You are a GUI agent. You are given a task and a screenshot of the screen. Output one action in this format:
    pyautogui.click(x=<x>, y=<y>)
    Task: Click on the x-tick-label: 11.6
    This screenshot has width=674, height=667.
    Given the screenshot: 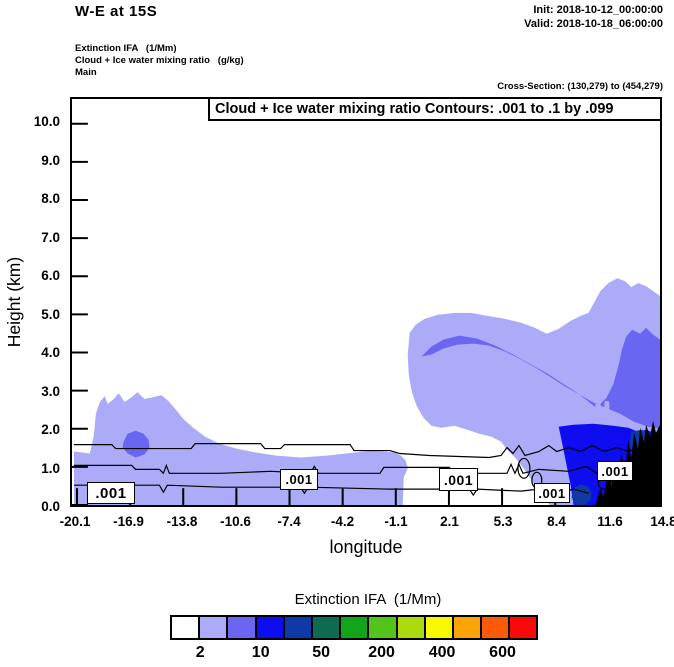 What is the action you would take?
    pyautogui.click(x=610, y=521)
    